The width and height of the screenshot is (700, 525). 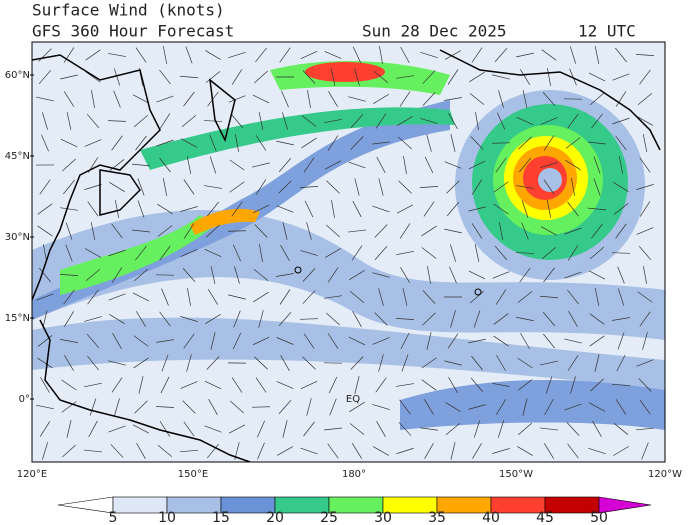 What do you see at coordinates (625, 505) in the screenshot?
I see `colorbar-arrow` at bounding box center [625, 505].